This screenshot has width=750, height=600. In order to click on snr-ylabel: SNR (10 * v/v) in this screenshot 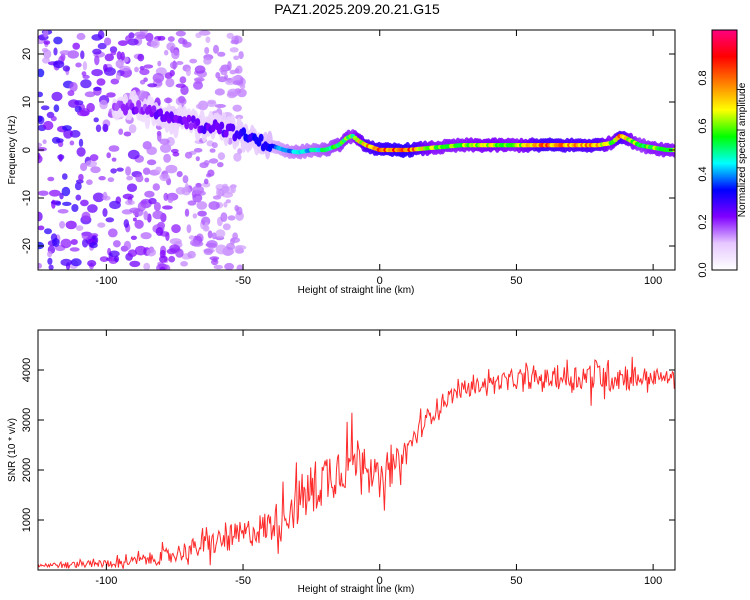, I will do `click(12, 450)`.